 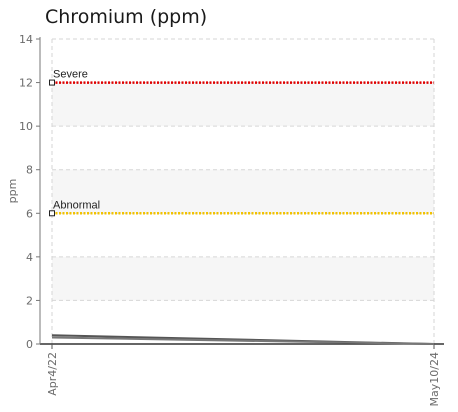 I want to click on y-tick-label: 6, so click(x=29, y=213).